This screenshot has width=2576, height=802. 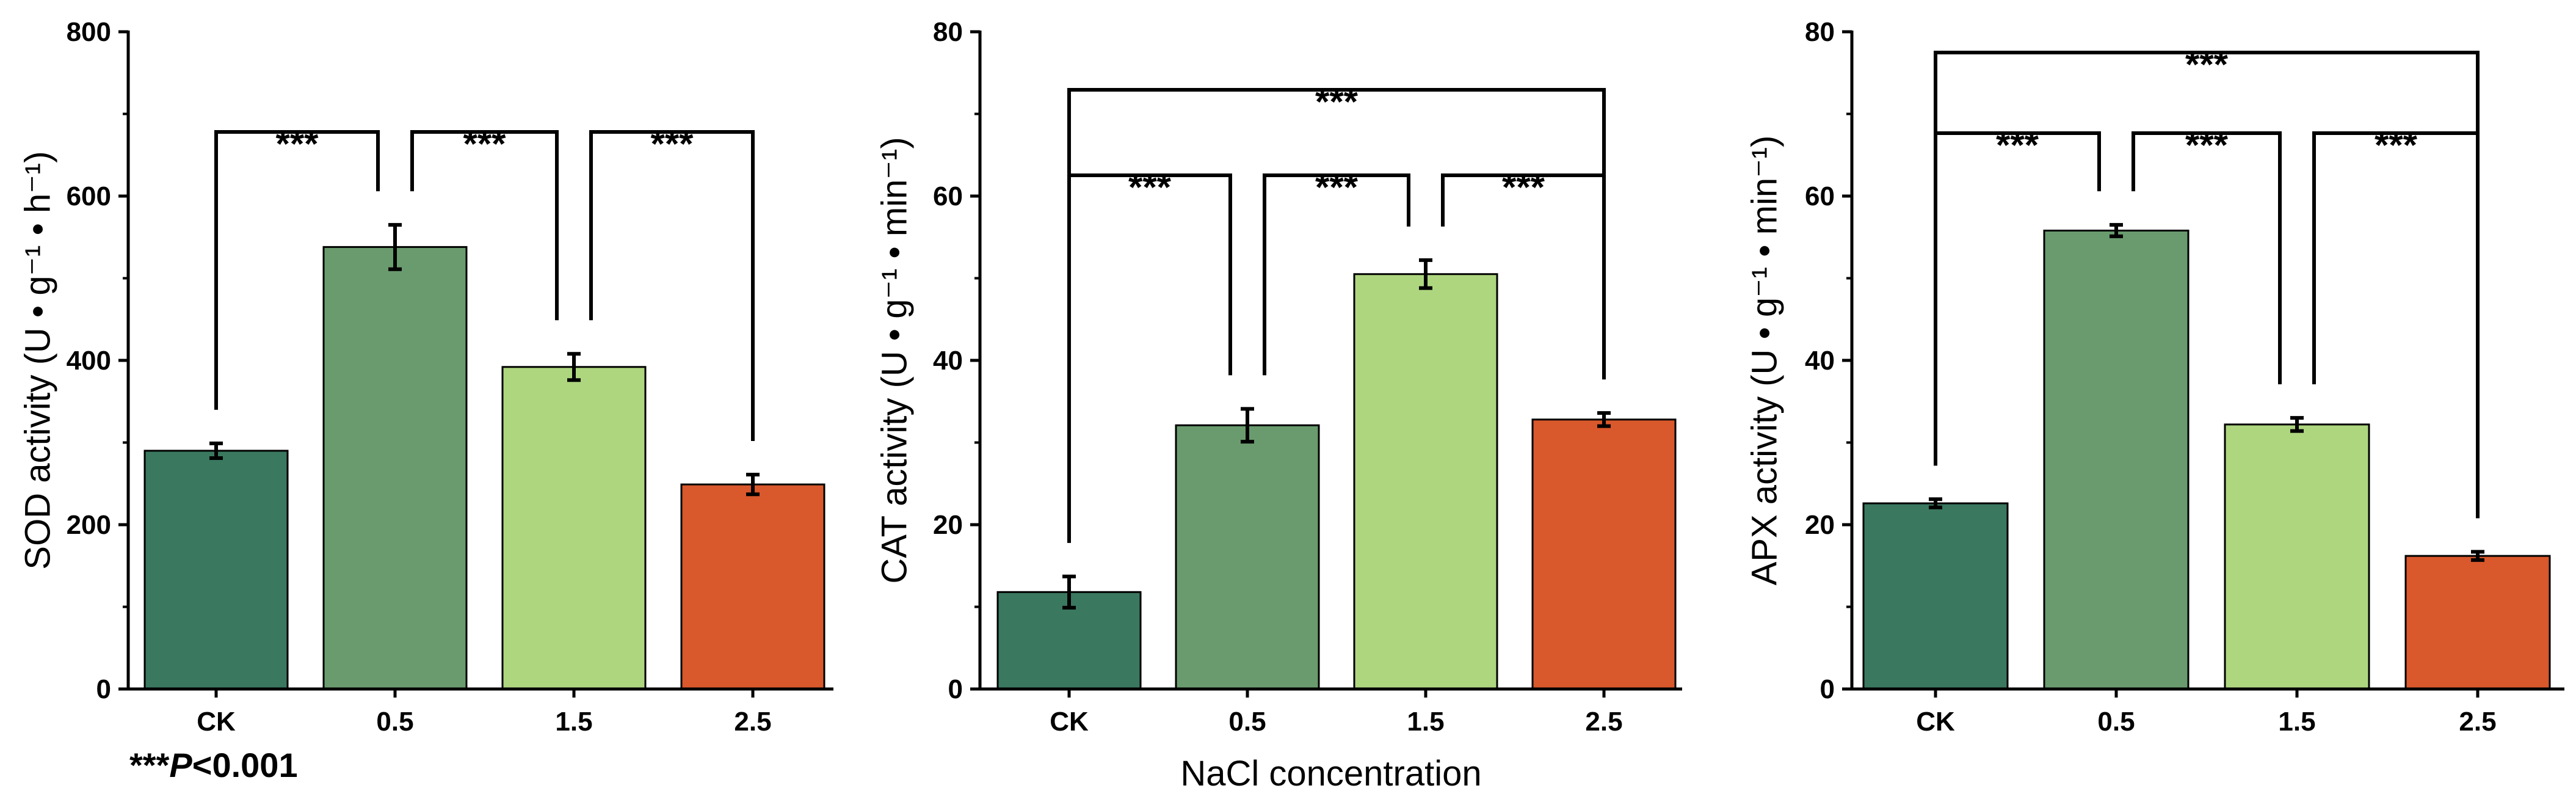 What do you see at coordinates (89, 196) in the screenshot?
I see `y-tick-label: 600` at bounding box center [89, 196].